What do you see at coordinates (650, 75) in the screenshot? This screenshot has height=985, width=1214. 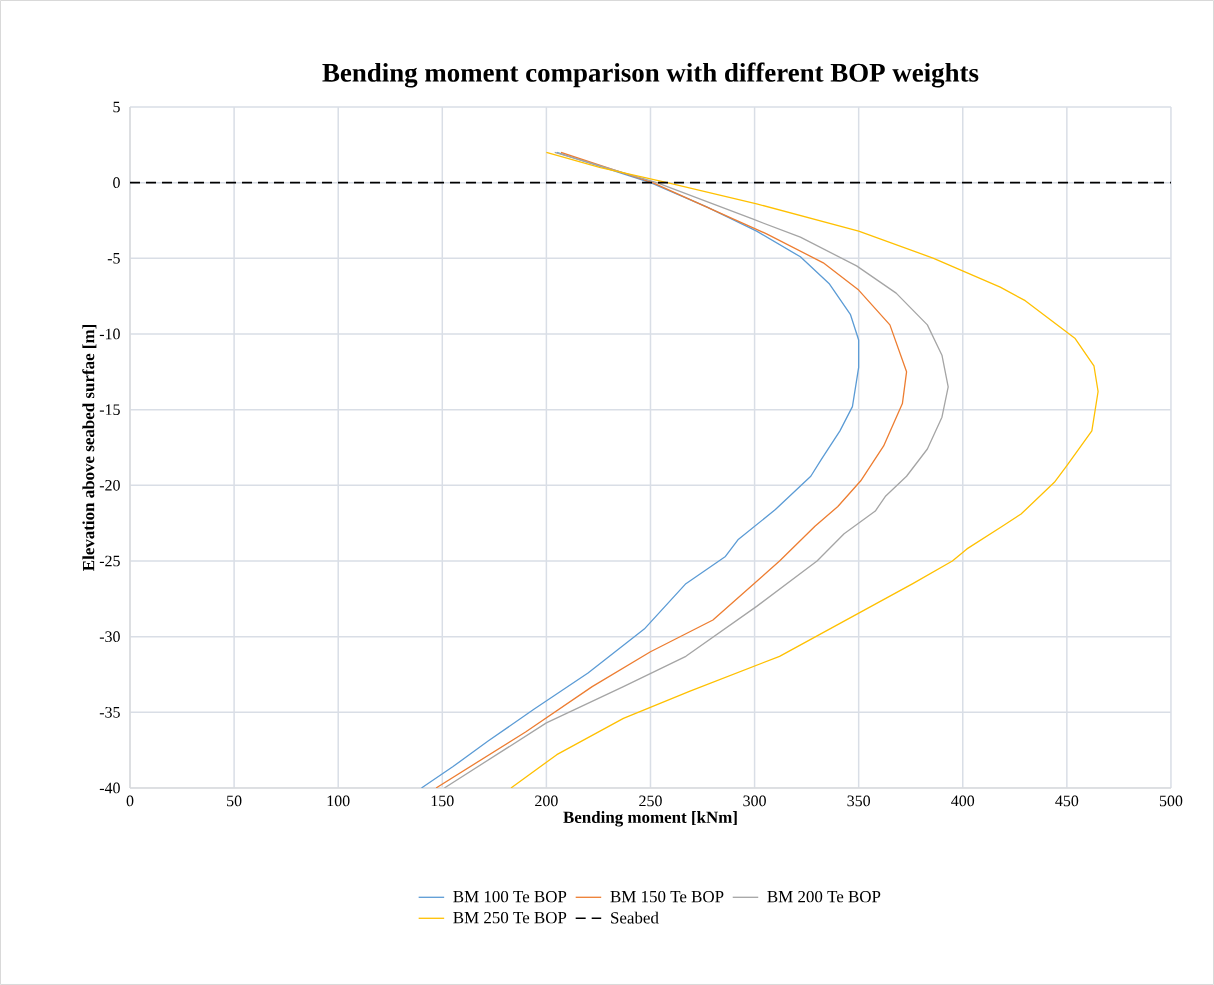 I see `chart-title: Bending moment comparison with different BOP weights` at bounding box center [650, 75].